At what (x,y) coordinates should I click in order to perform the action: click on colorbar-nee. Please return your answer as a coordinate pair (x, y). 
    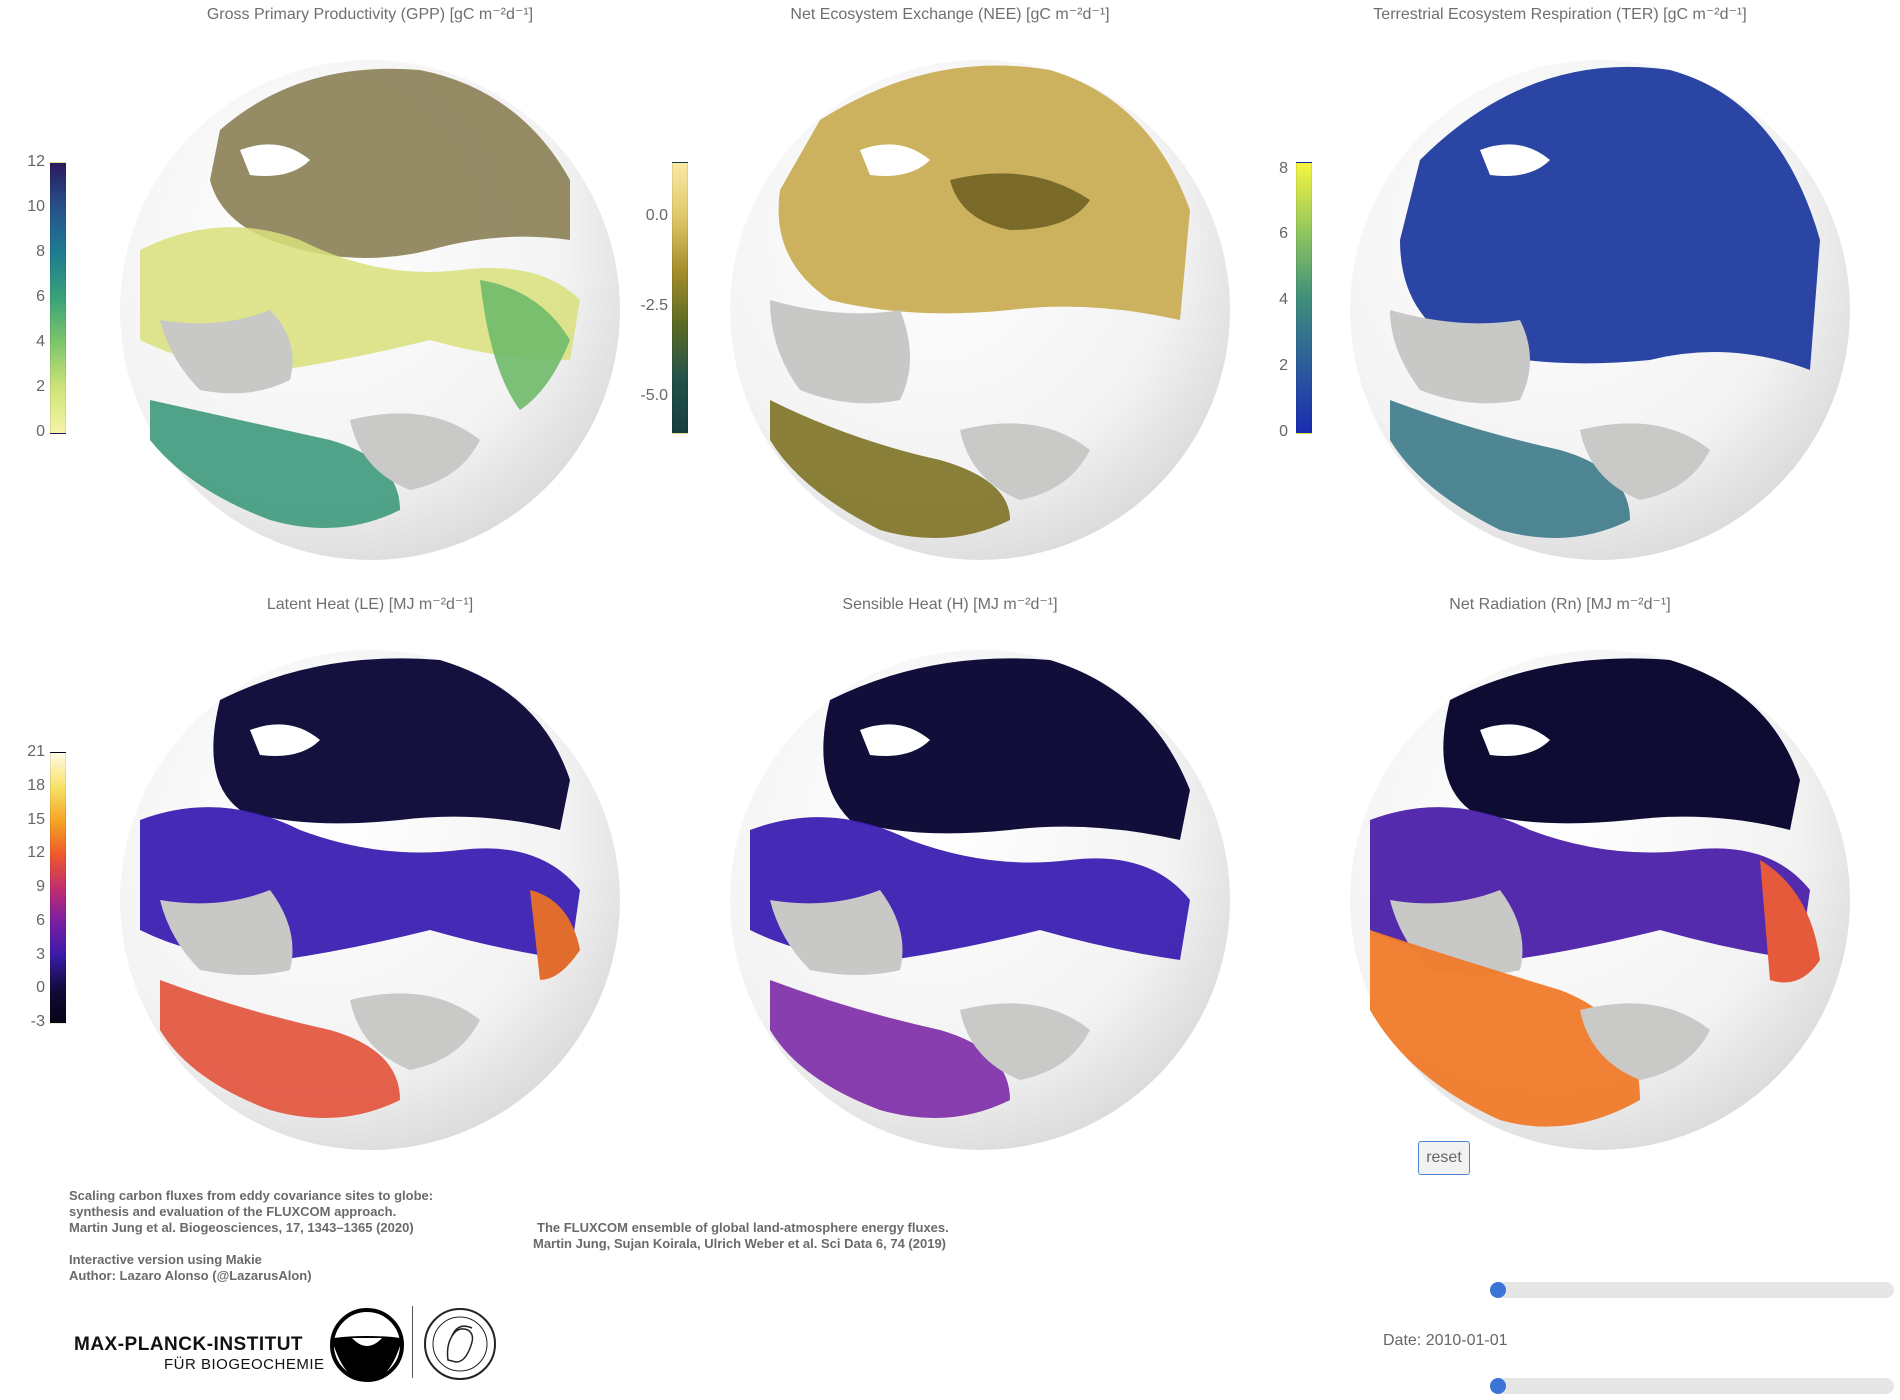
    Looking at the image, I should click on (680, 298).